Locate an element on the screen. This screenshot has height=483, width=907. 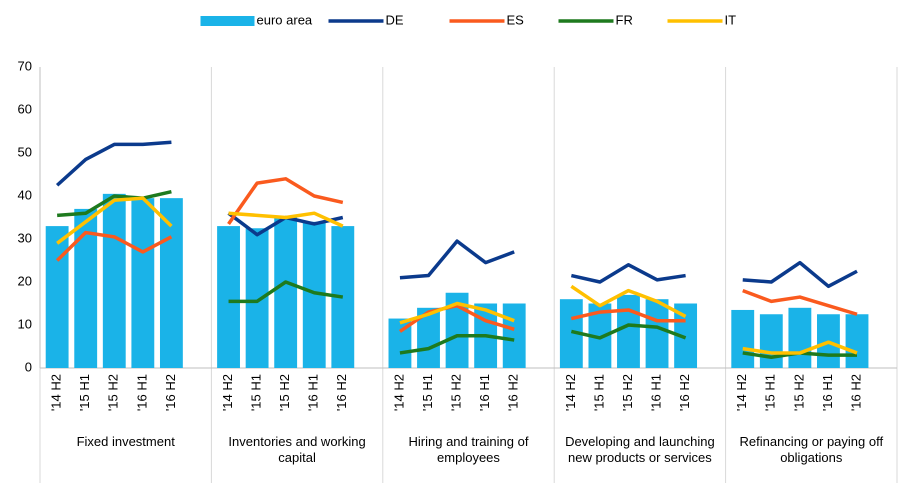
y-tick-label: 30 is located at coordinates (25, 237).